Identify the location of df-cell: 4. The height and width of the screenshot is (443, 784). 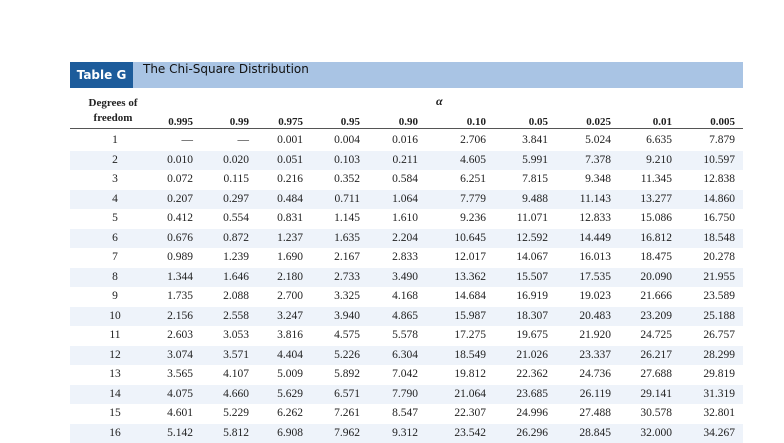
(115, 198).